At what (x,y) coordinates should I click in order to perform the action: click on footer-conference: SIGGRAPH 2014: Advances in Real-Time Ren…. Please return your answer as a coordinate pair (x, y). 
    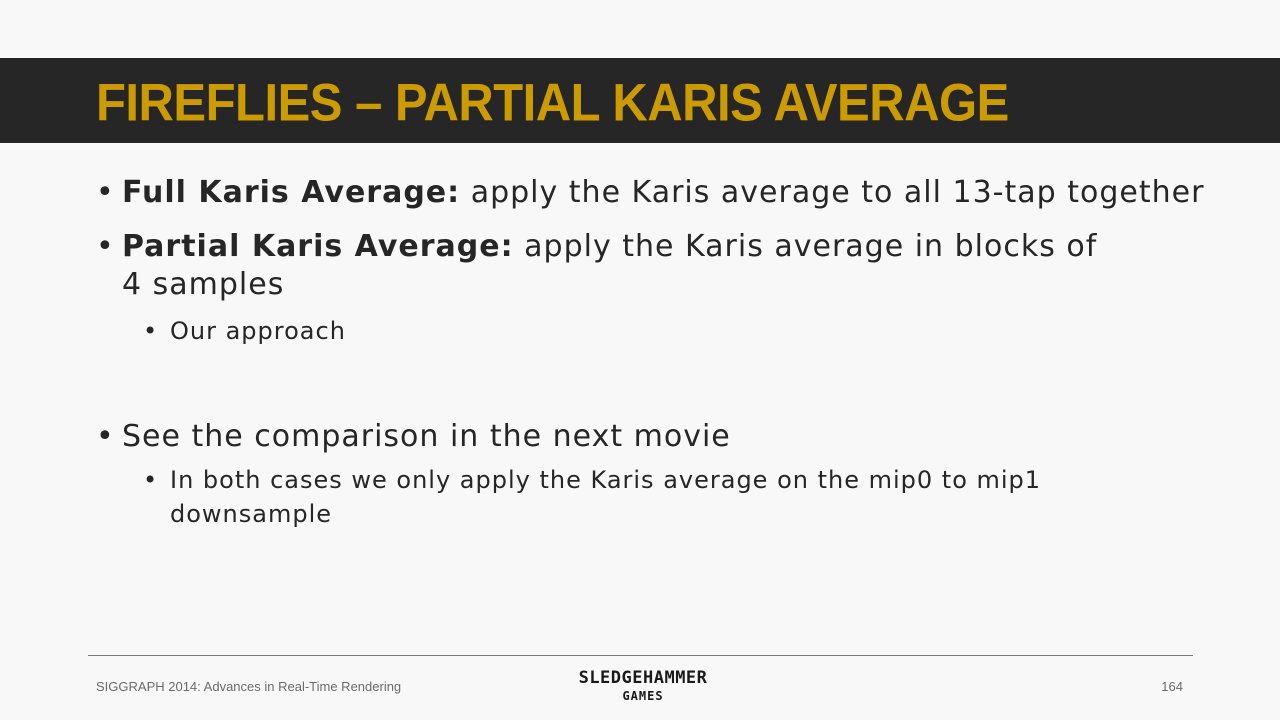
    Looking at the image, I should click on (249, 686).